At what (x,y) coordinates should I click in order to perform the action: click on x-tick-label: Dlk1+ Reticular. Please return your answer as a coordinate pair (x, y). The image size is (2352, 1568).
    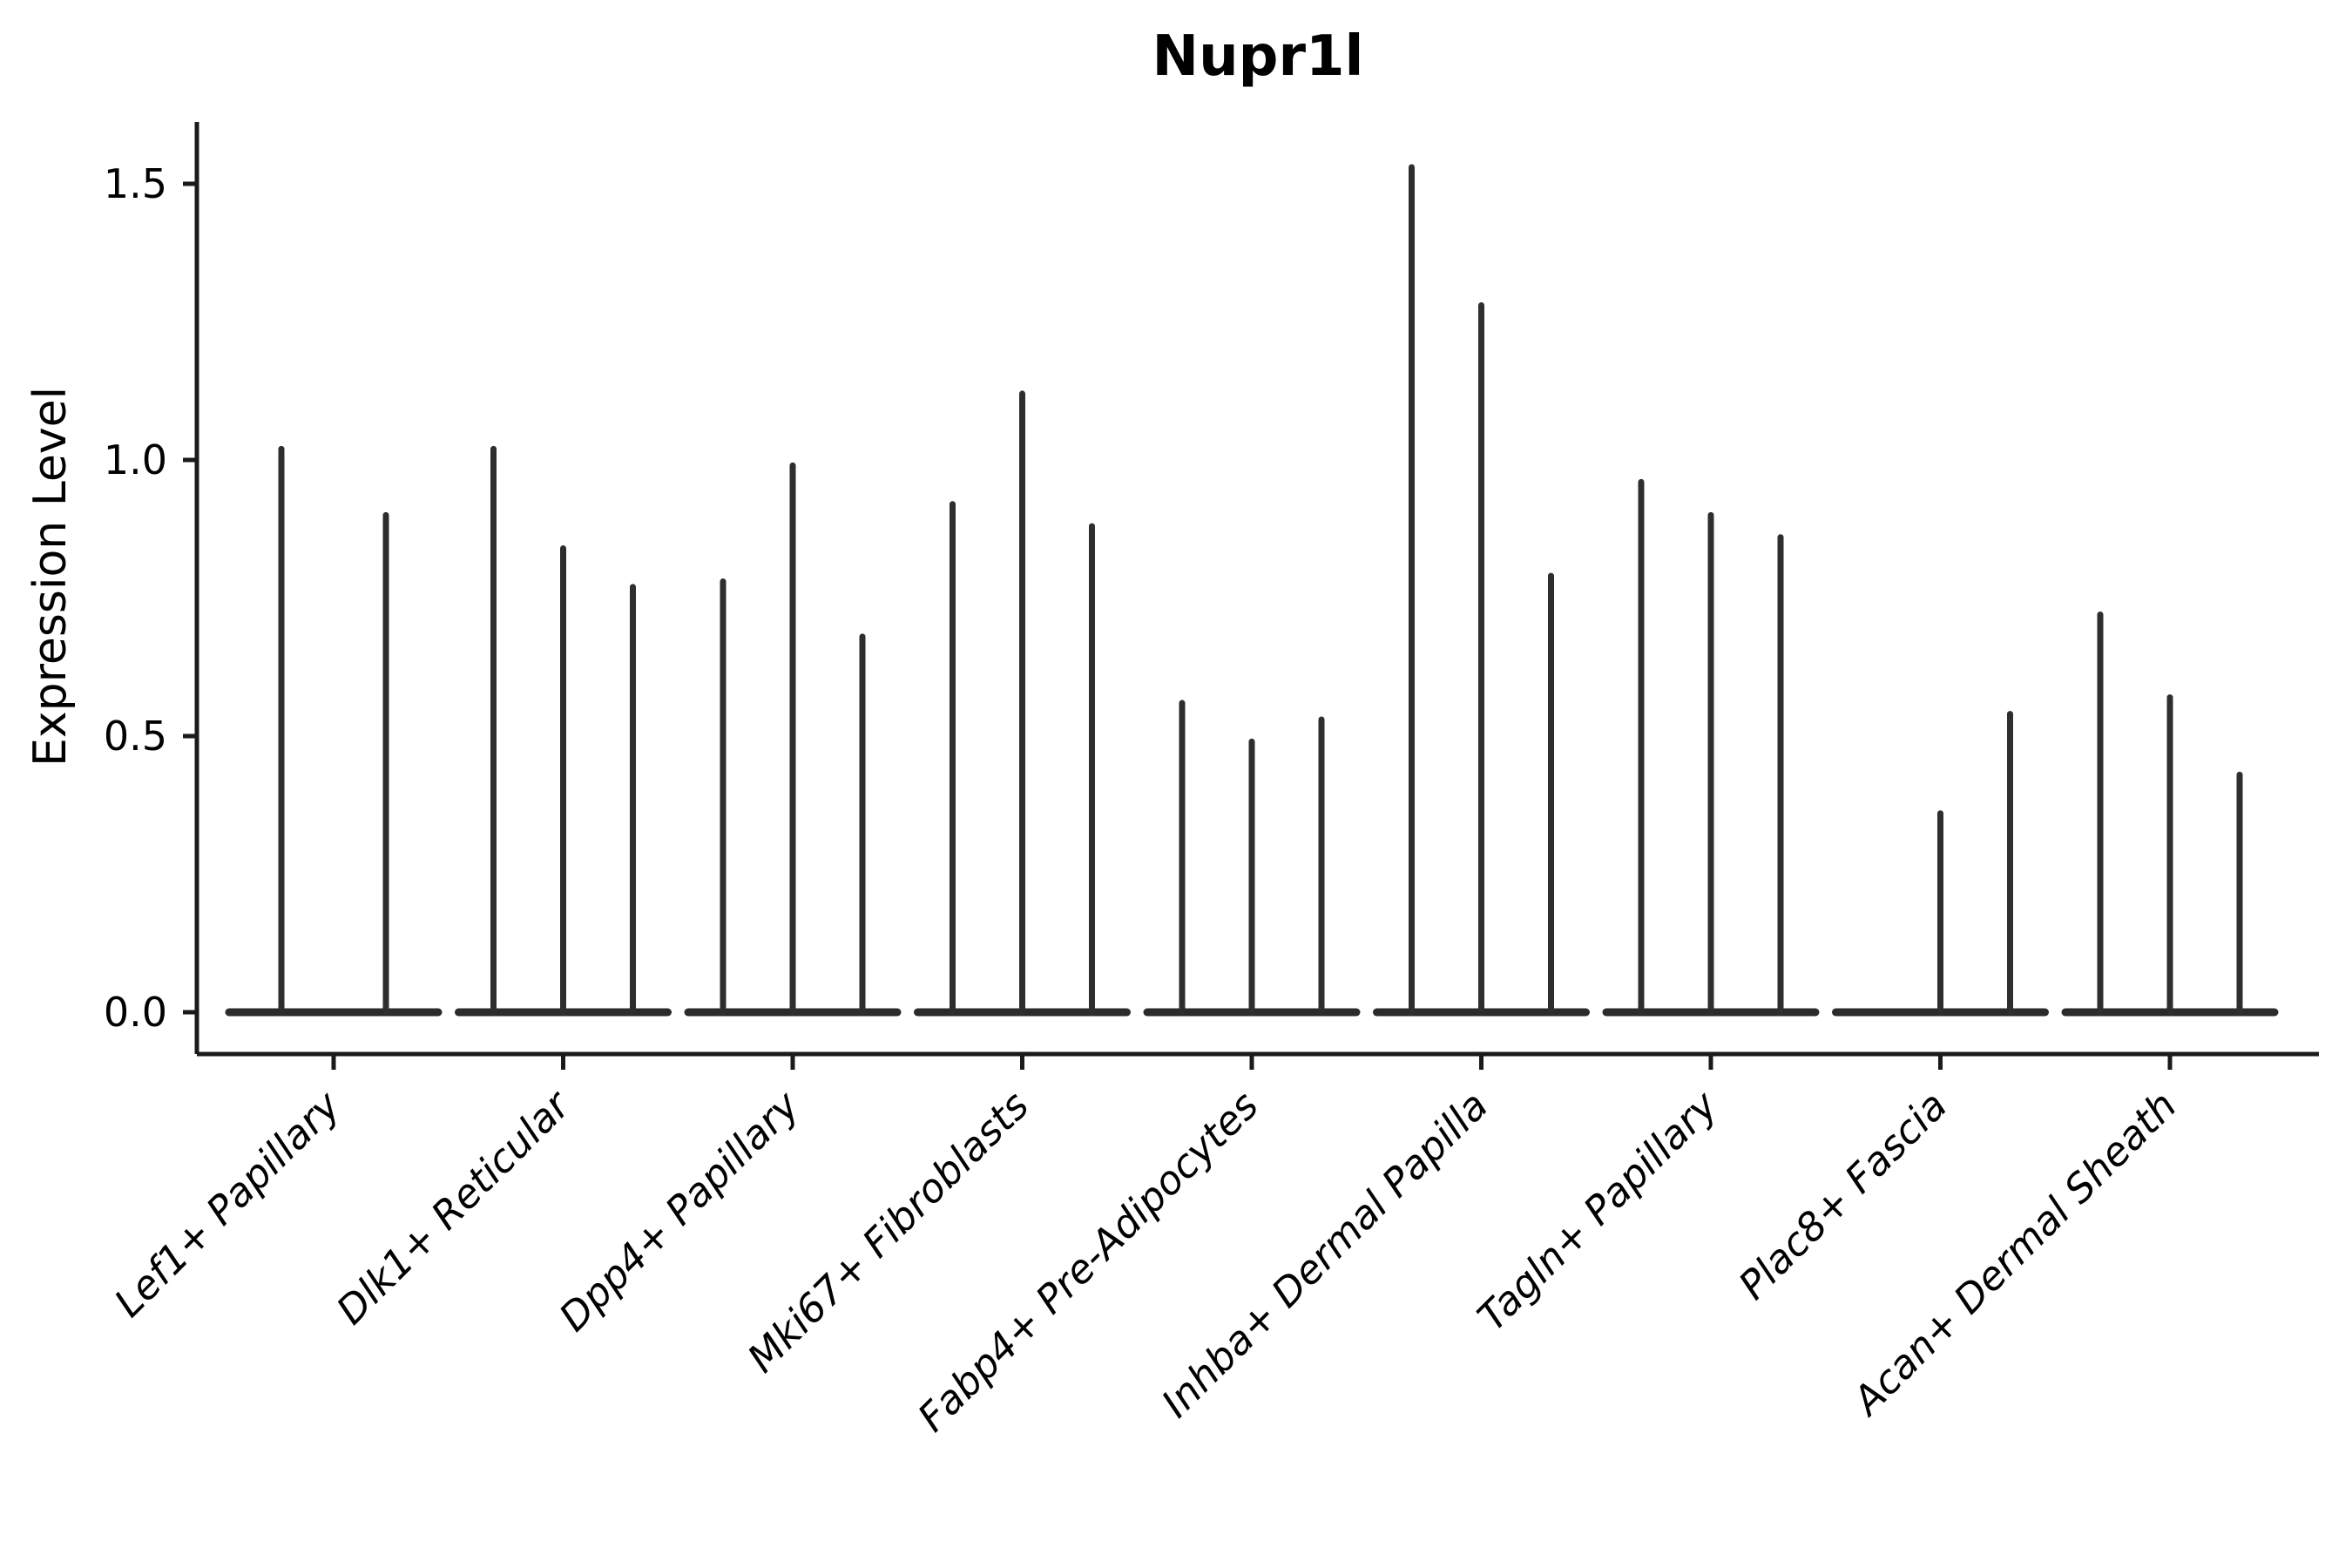
    Looking at the image, I should click on (454, 1207).